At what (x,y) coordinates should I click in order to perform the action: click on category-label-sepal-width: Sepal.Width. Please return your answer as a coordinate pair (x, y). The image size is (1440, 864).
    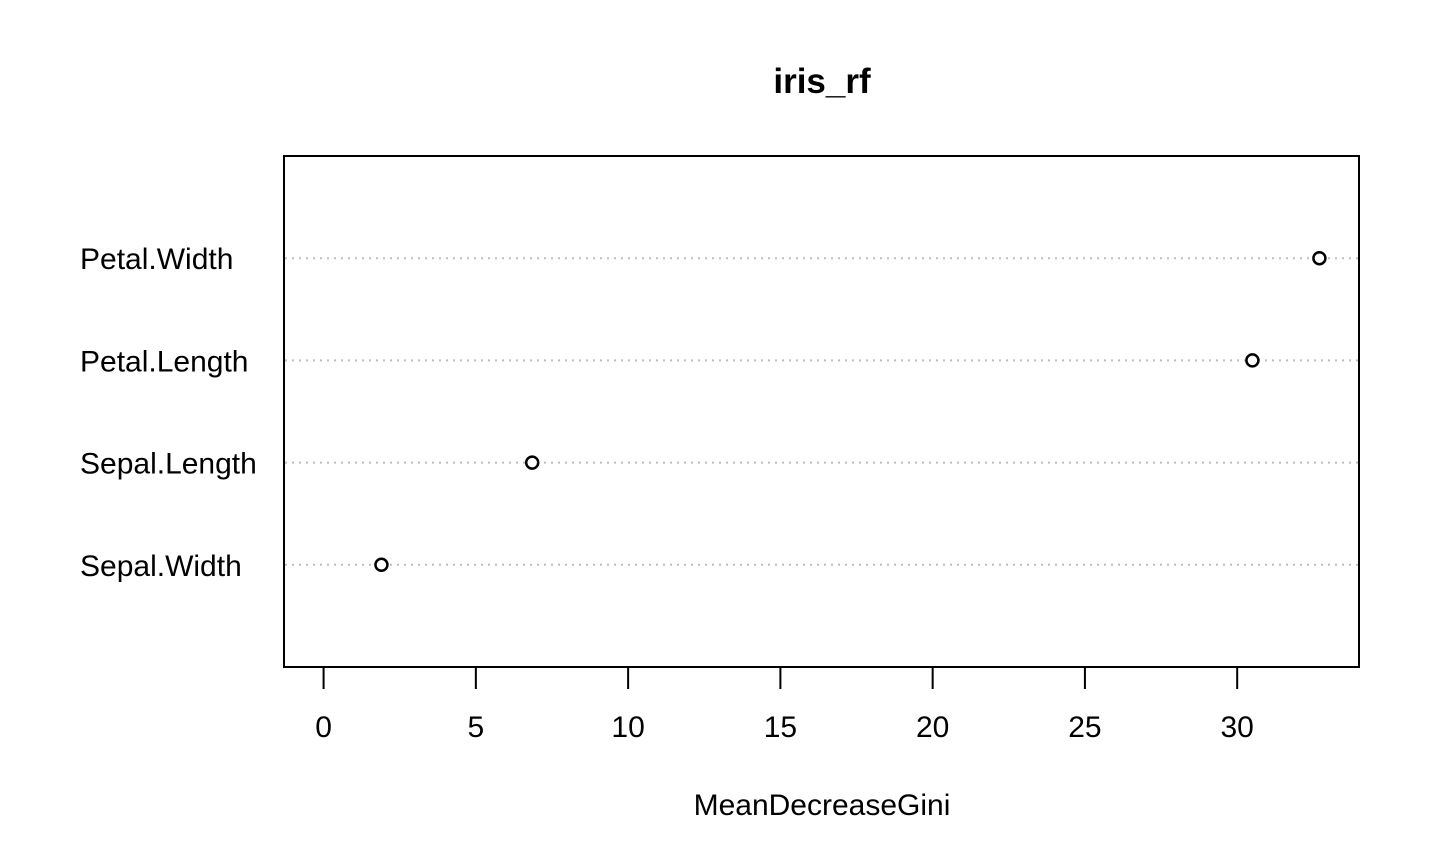
    Looking at the image, I should click on (161, 566).